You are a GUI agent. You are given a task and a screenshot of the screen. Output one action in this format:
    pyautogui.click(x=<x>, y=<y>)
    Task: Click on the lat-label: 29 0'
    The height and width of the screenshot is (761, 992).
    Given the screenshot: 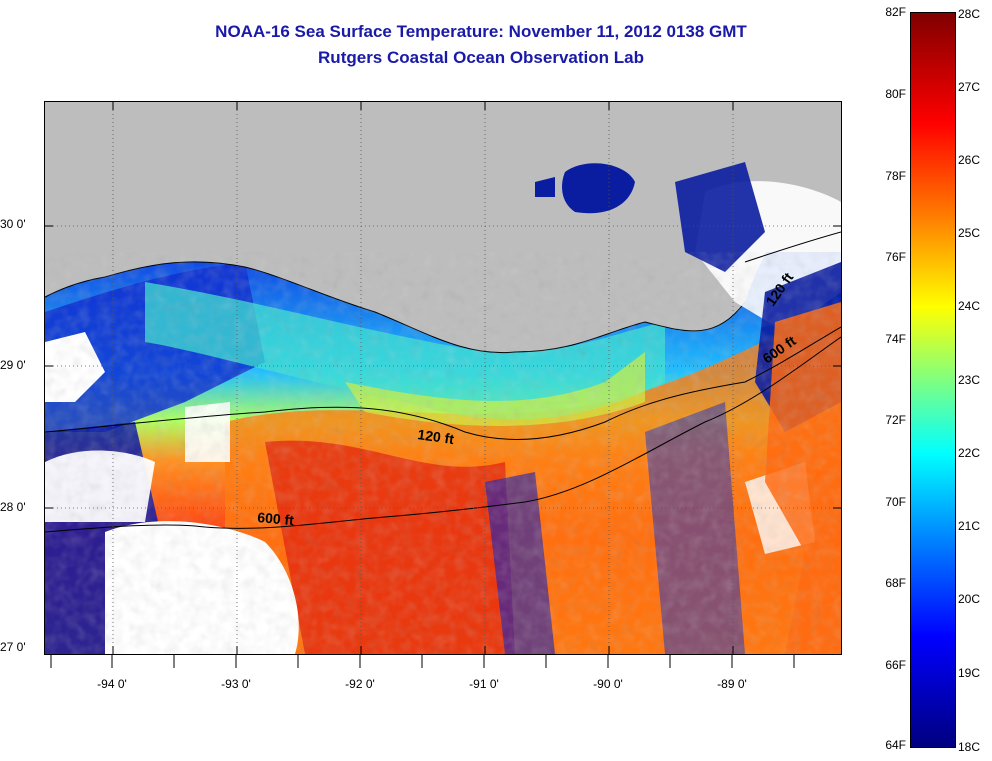 What is the action you would take?
    pyautogui.click(x=13, y=365)
    